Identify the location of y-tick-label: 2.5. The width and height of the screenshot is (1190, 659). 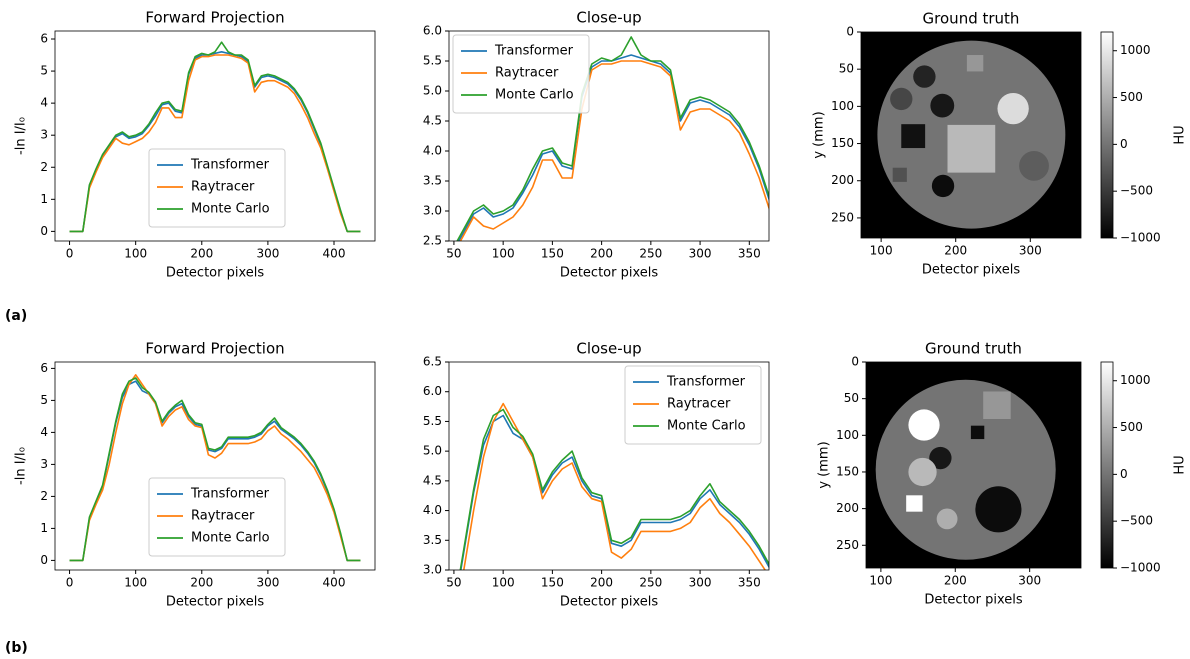
(432, 241).